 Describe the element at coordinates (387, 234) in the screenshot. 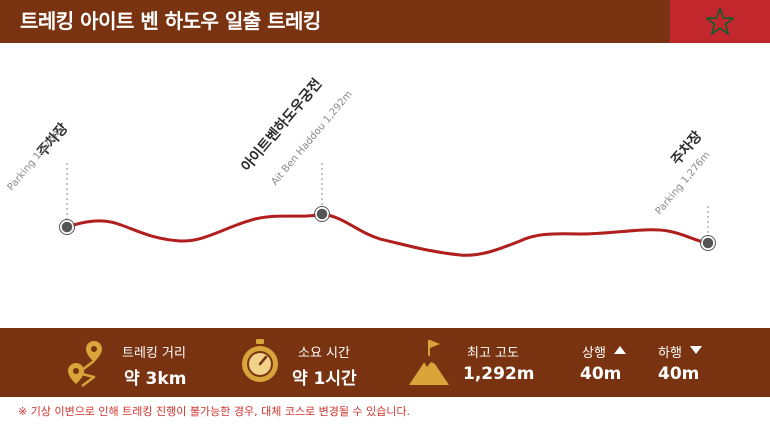

I see `elevation-line` at that location.